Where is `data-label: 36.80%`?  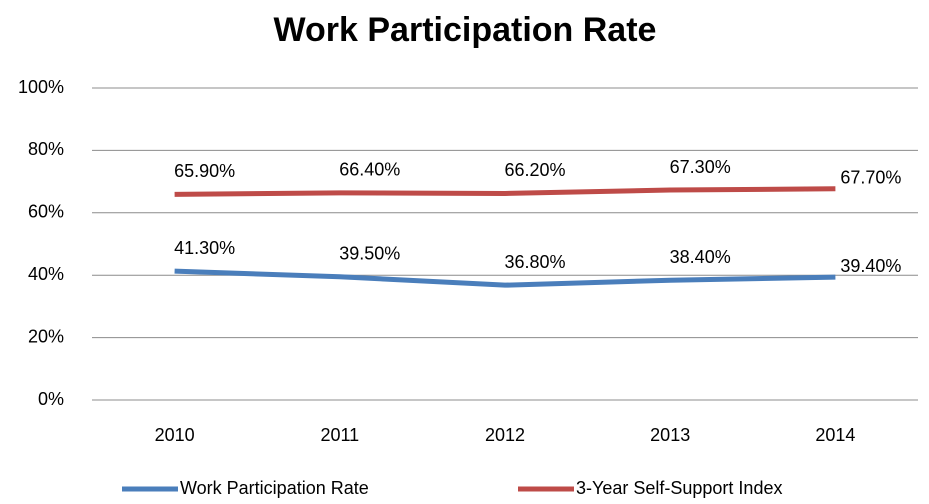 data-label: 36.80% is located at coordinates (534, 262).